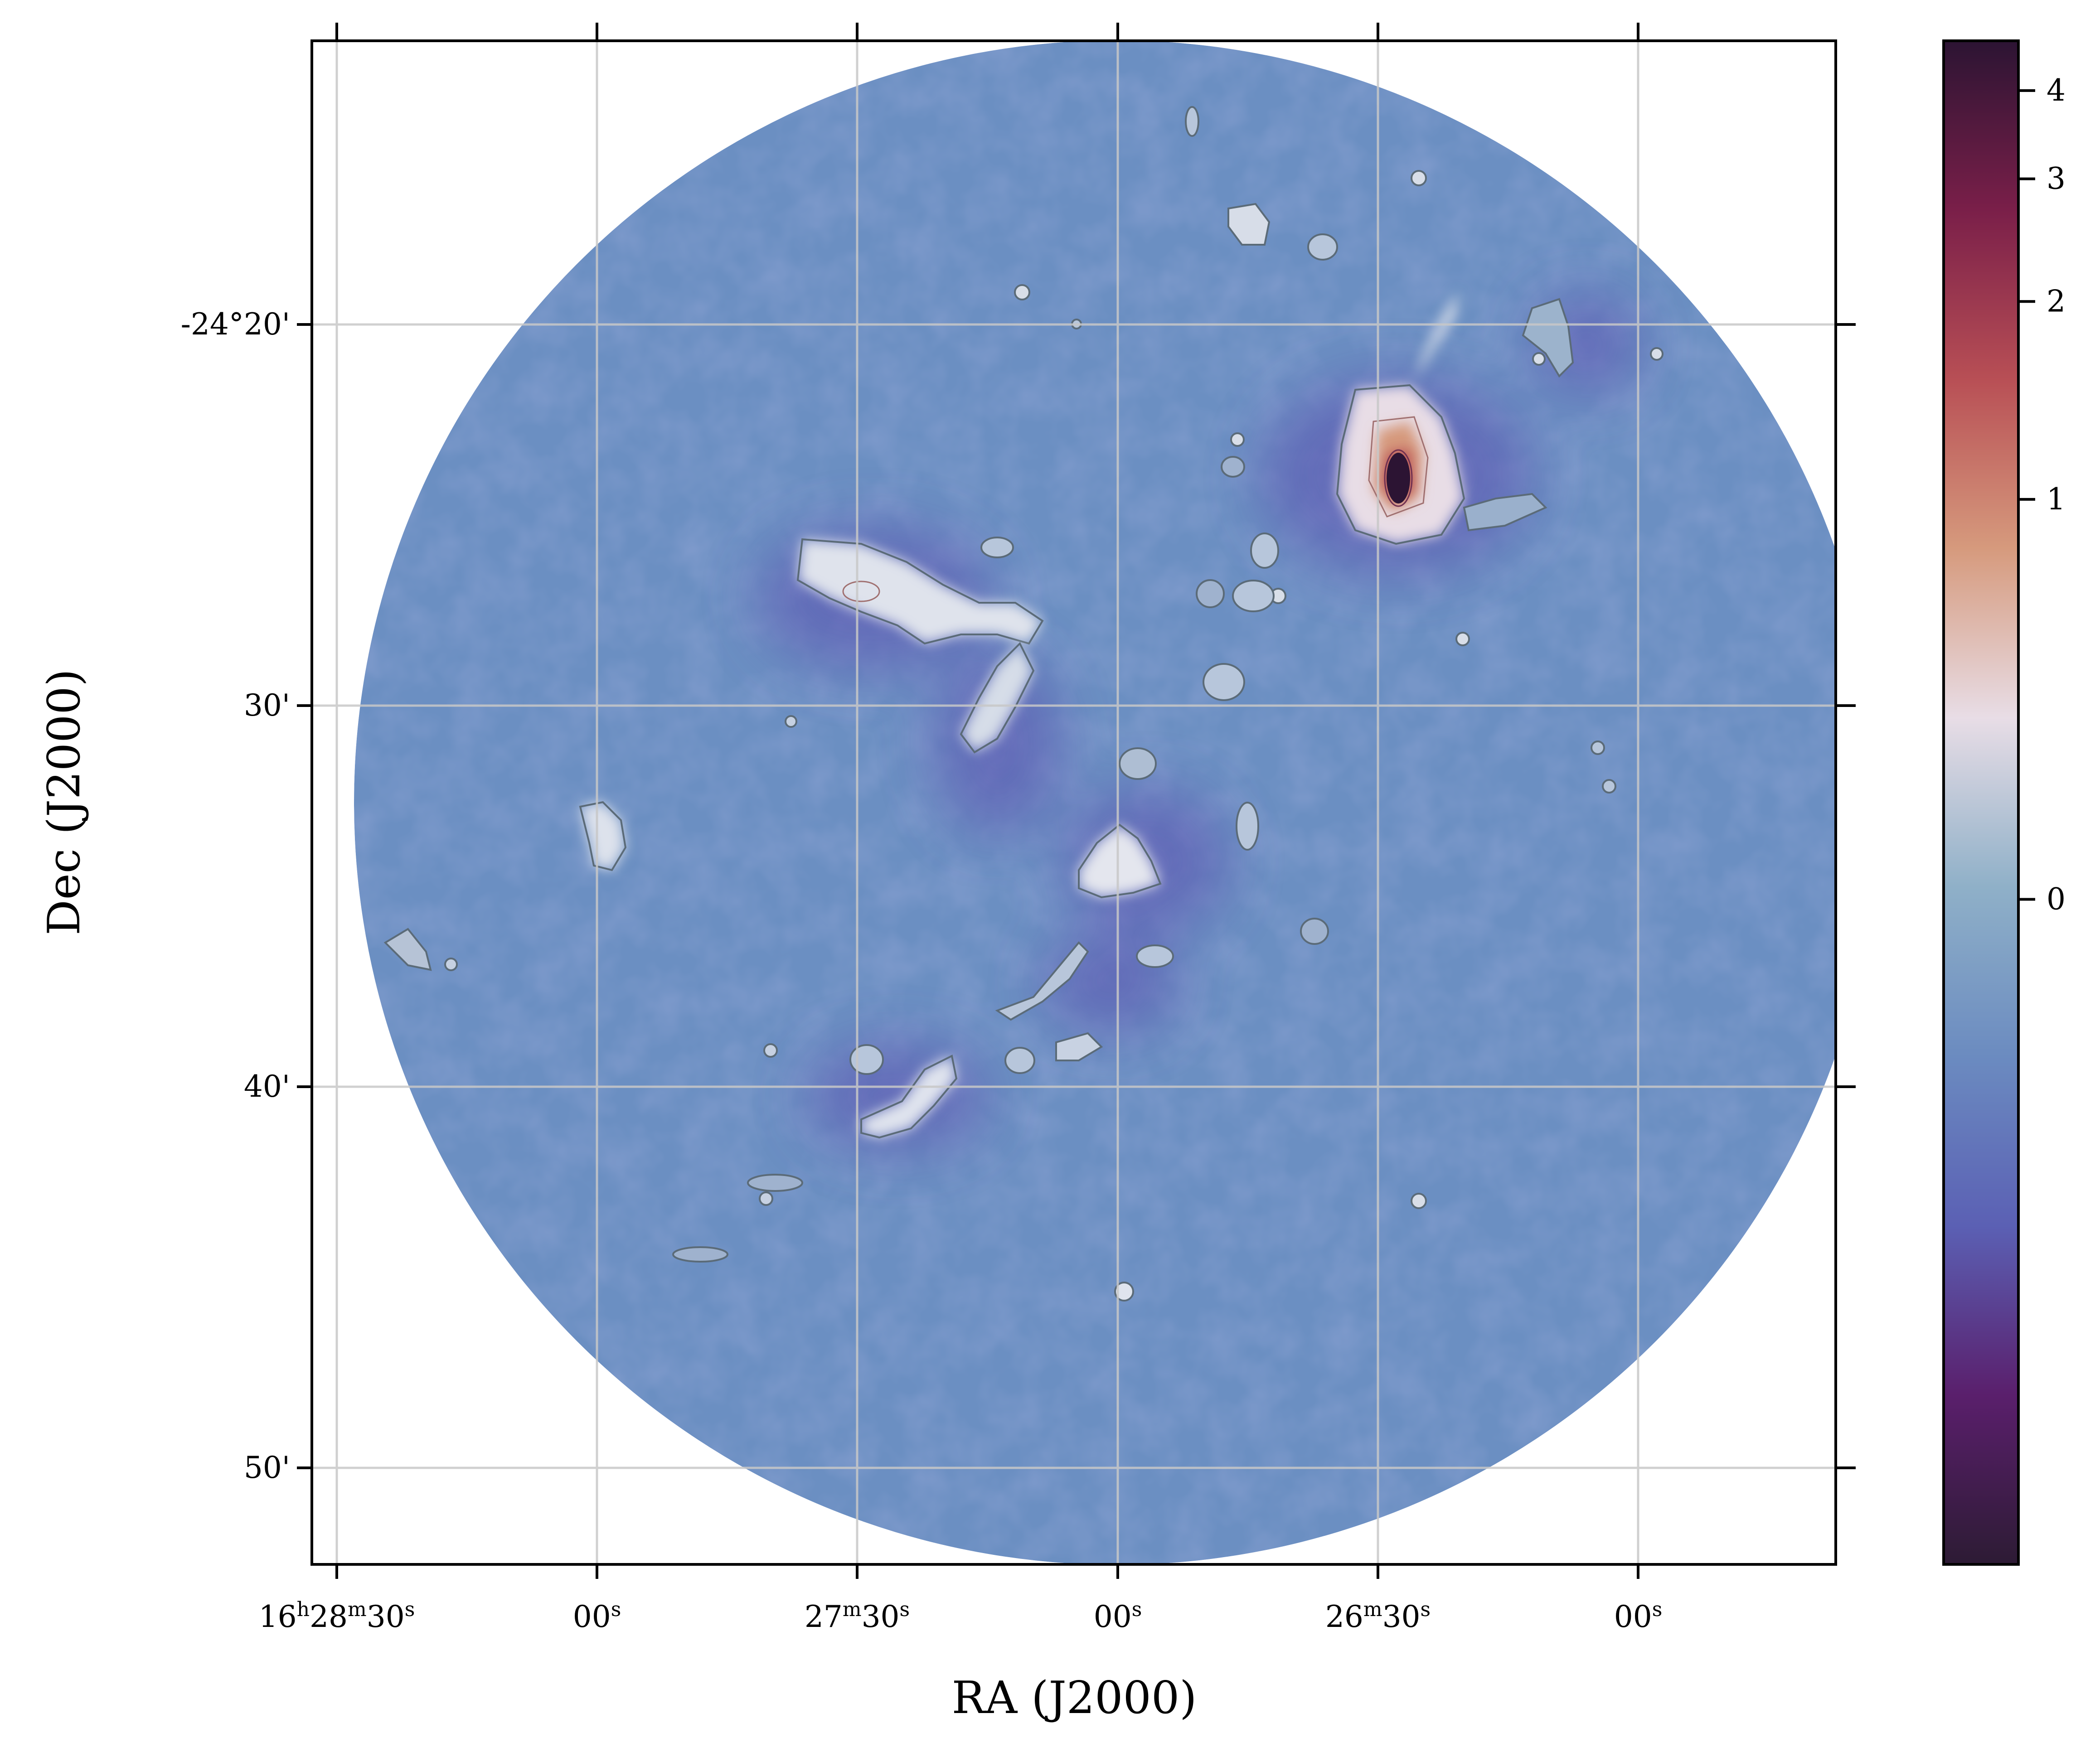 The height and width of the screenshot is (1752, 2100). I want to click on colorbar-fill, so click(1981, 803).